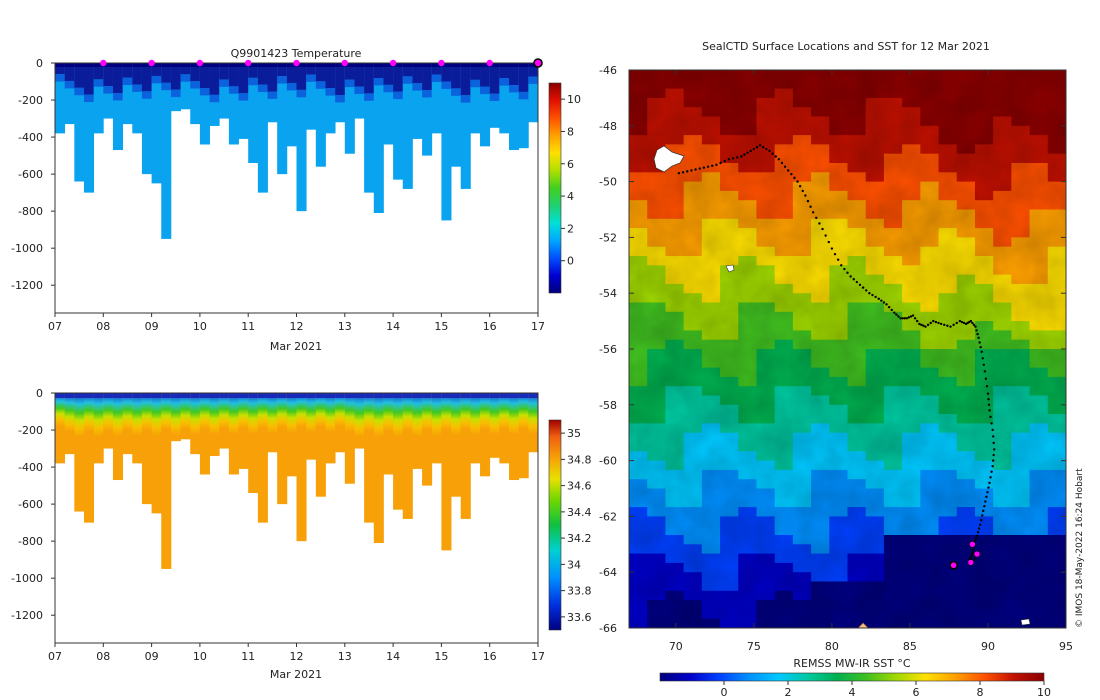 This screenshot has width=1100, height=700. What do you see at coordinates (564, 188) in the screenshot?
I see `temperature-colorbar: 10 8 6 4 2 0` at bounding box center [564, 188].